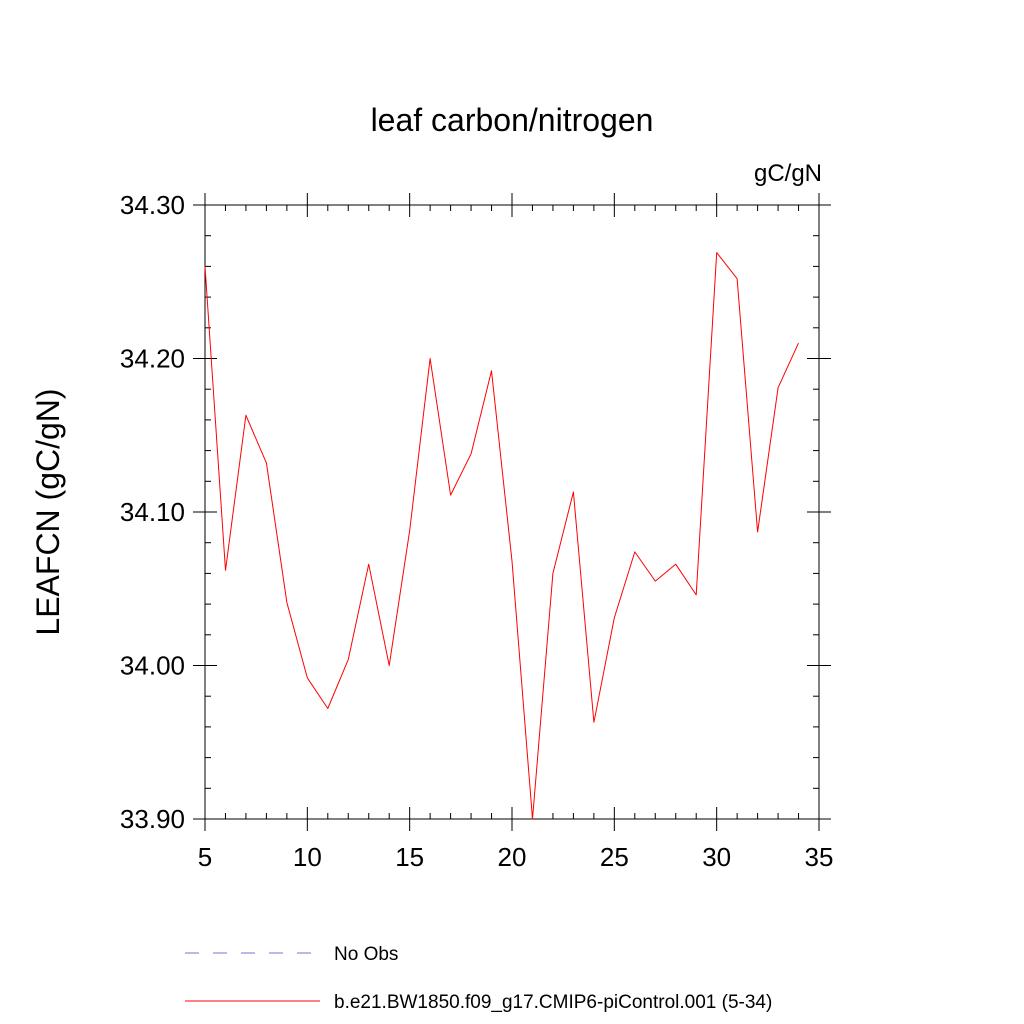 The height and width of the screenshot is (1024, 1024). Describe the element at coordinates (152, 205) in the screenshot. I see `y-tick-label: 34.30` at that location.